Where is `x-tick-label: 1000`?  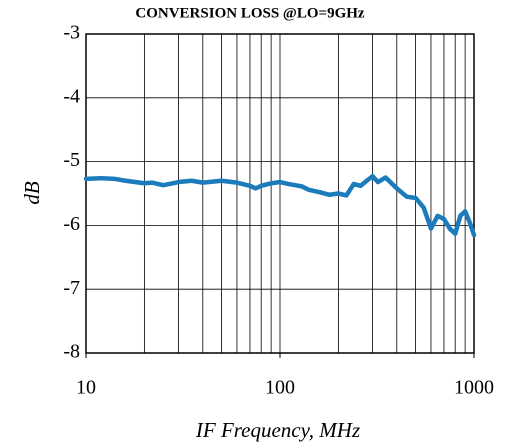
x-tick-label: 1000 is located at coordinates (474, 388).